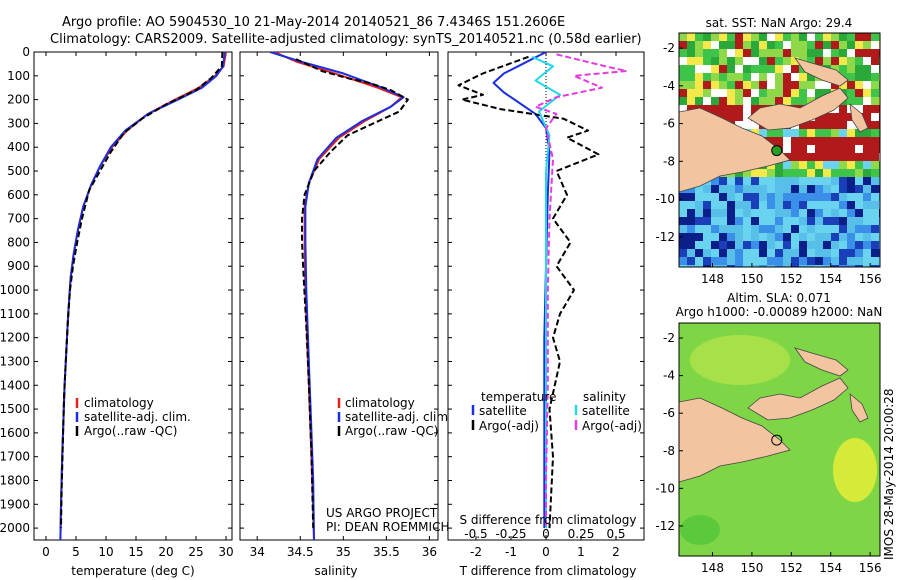 Image resolution: width=900 pixels, height=580 pixels. I want to click on map-y-tick-label: -4, so click(669, 86).